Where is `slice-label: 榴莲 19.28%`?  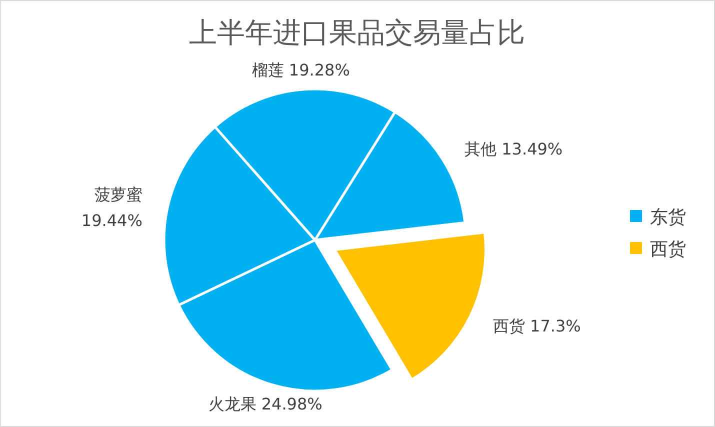 slice-label: 榴莲 19.28% is located at coordinates (301, 70).